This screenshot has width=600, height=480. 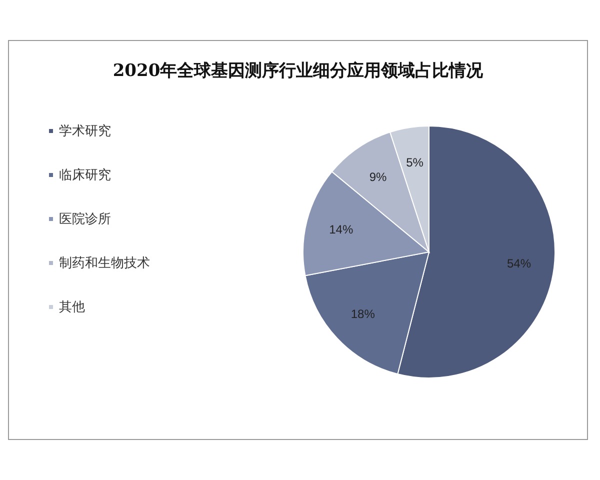 What do you see at coordinates (378, 177) in the screenshot?
I see `data-label: 9%` at bounding box center [378, 177].